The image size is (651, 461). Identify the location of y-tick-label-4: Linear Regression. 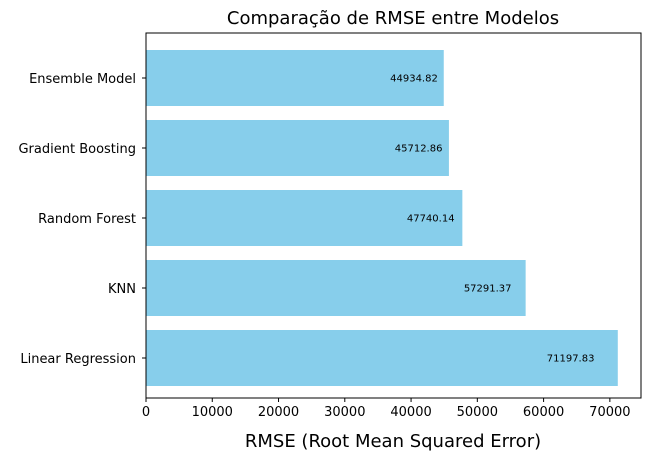
(78, 359).